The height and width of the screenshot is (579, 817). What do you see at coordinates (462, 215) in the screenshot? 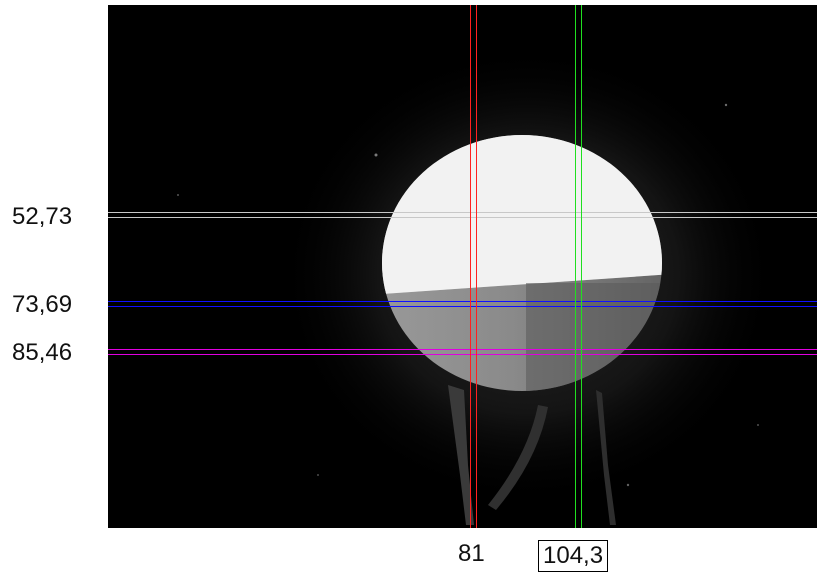
I see `horizontal-cursor-white` at bounding box center [462, 215].